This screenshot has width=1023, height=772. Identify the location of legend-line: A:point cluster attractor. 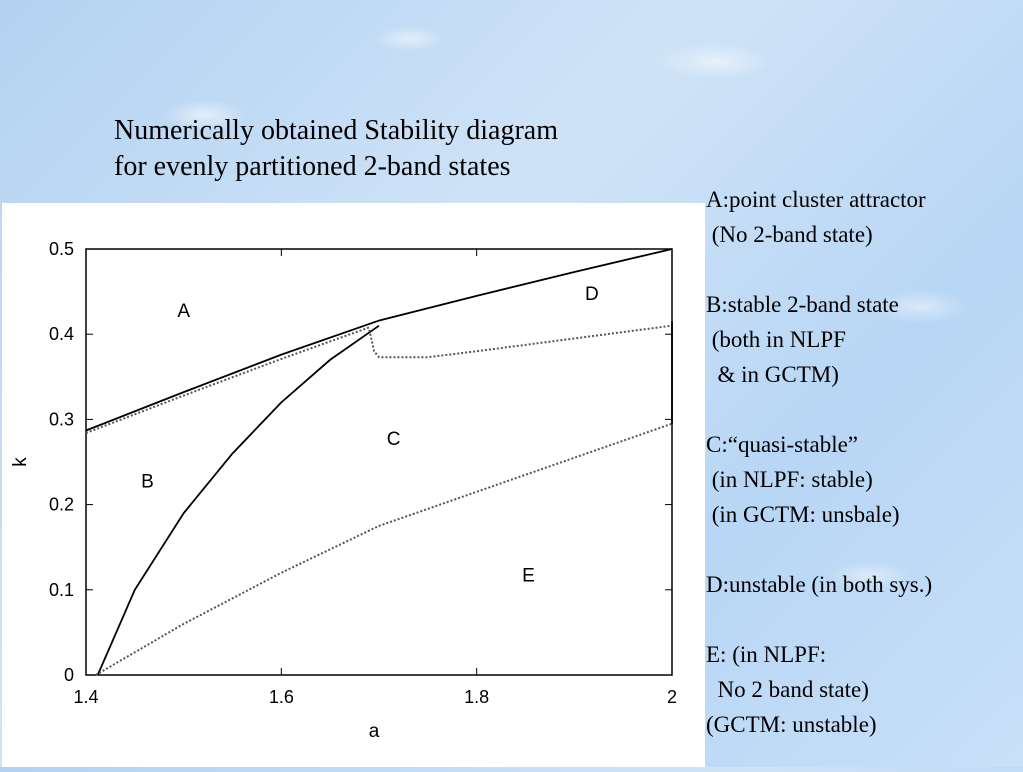
(816, 199).